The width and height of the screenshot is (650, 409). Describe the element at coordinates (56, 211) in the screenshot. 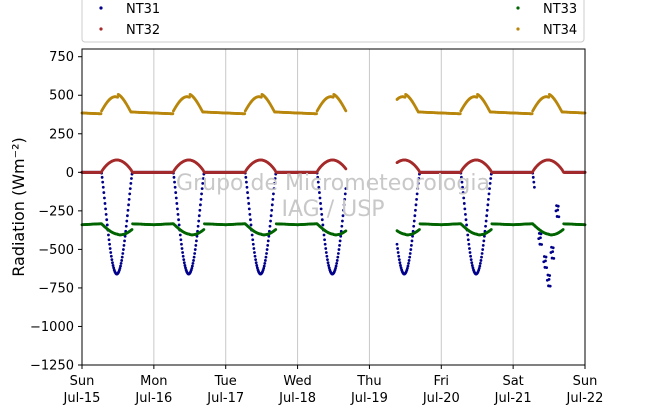

I see `y-tick-label: −250` at that location.